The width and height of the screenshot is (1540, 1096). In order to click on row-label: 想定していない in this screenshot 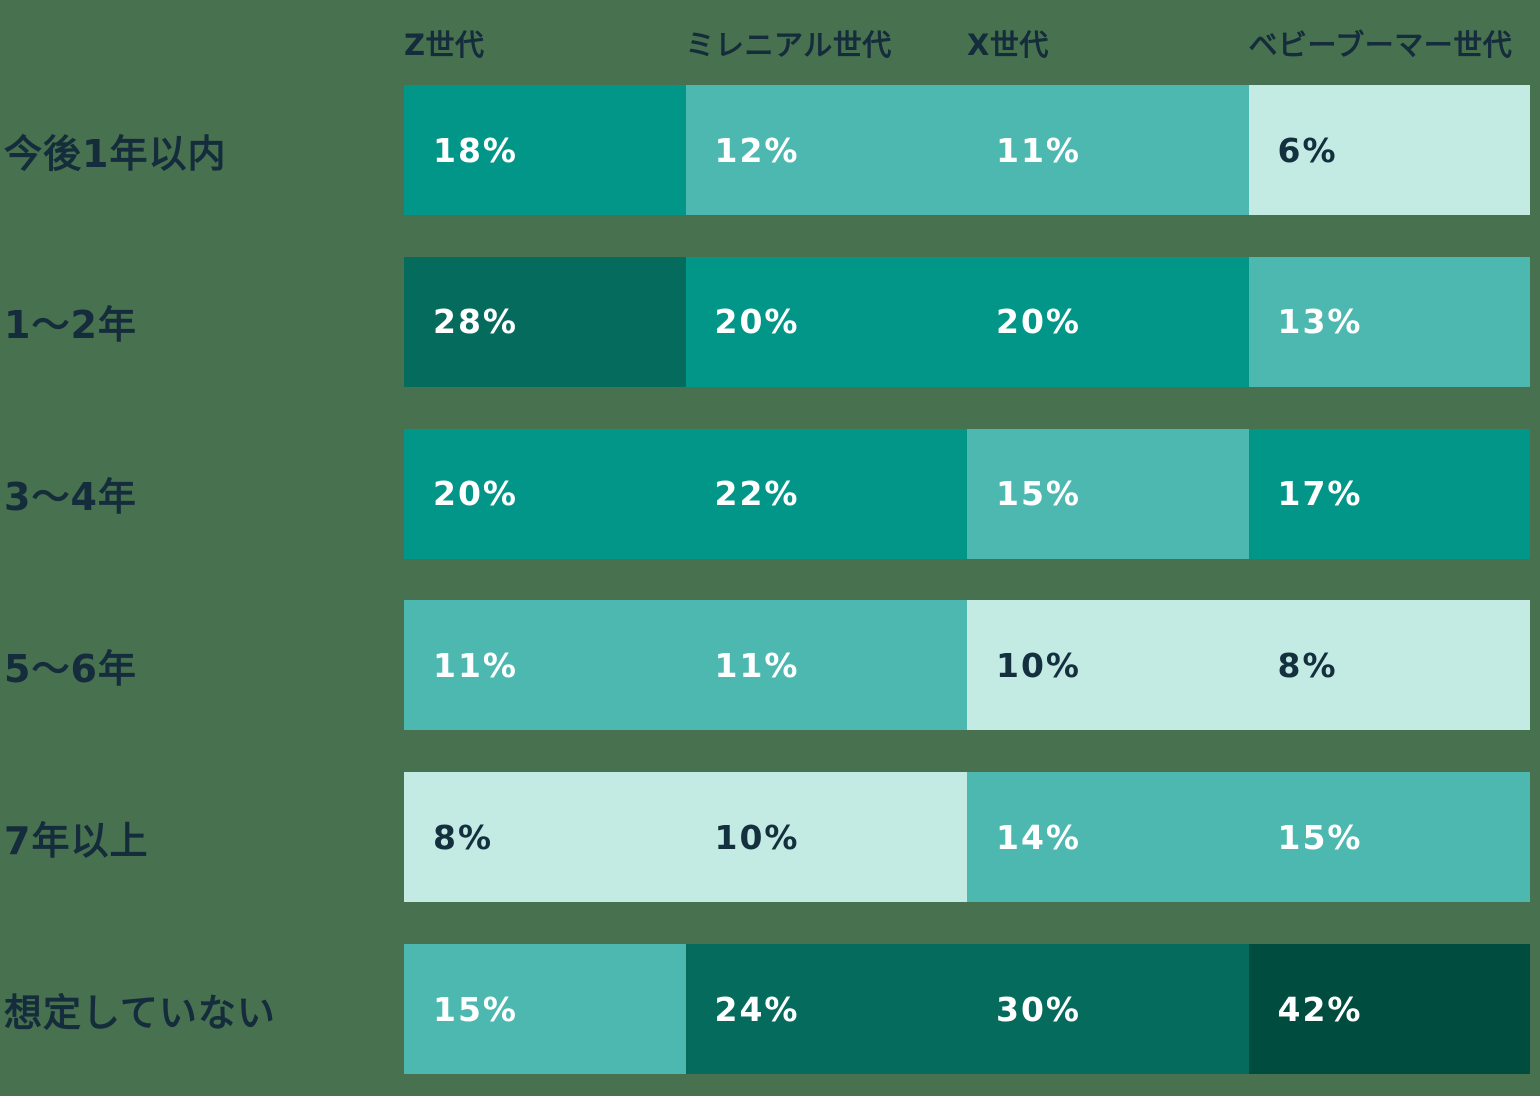, I will do `click(140, 1012)`.